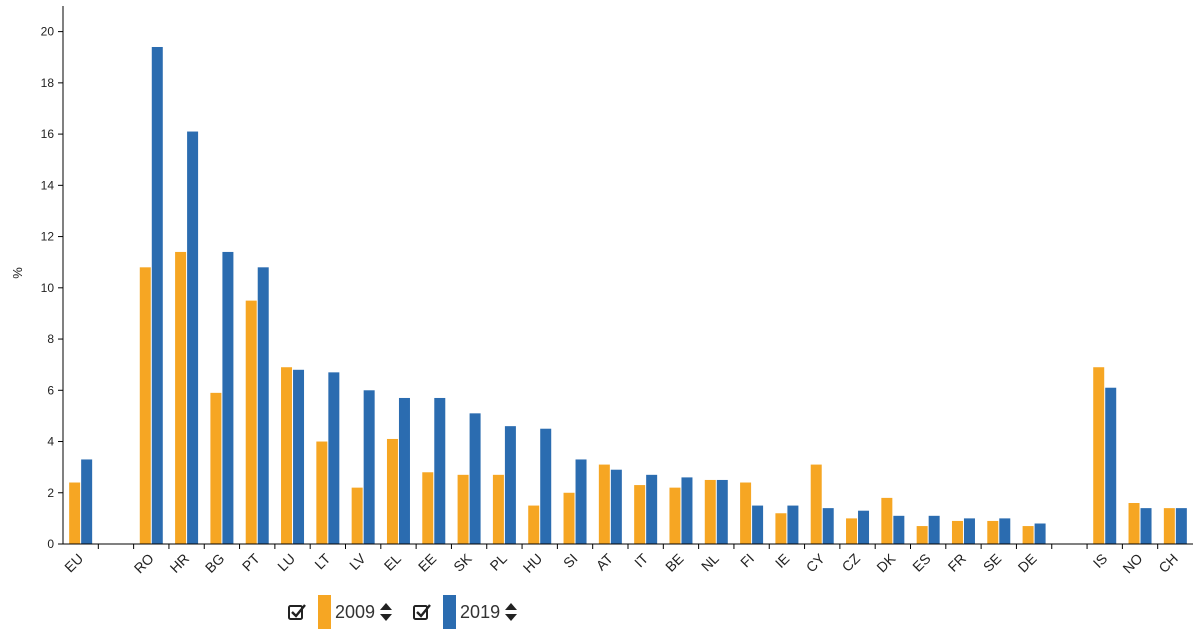 Image resolution: width=1201 pixels, height=632 pixels. I want to click on bar-2009-IS, so click(1099, 455).